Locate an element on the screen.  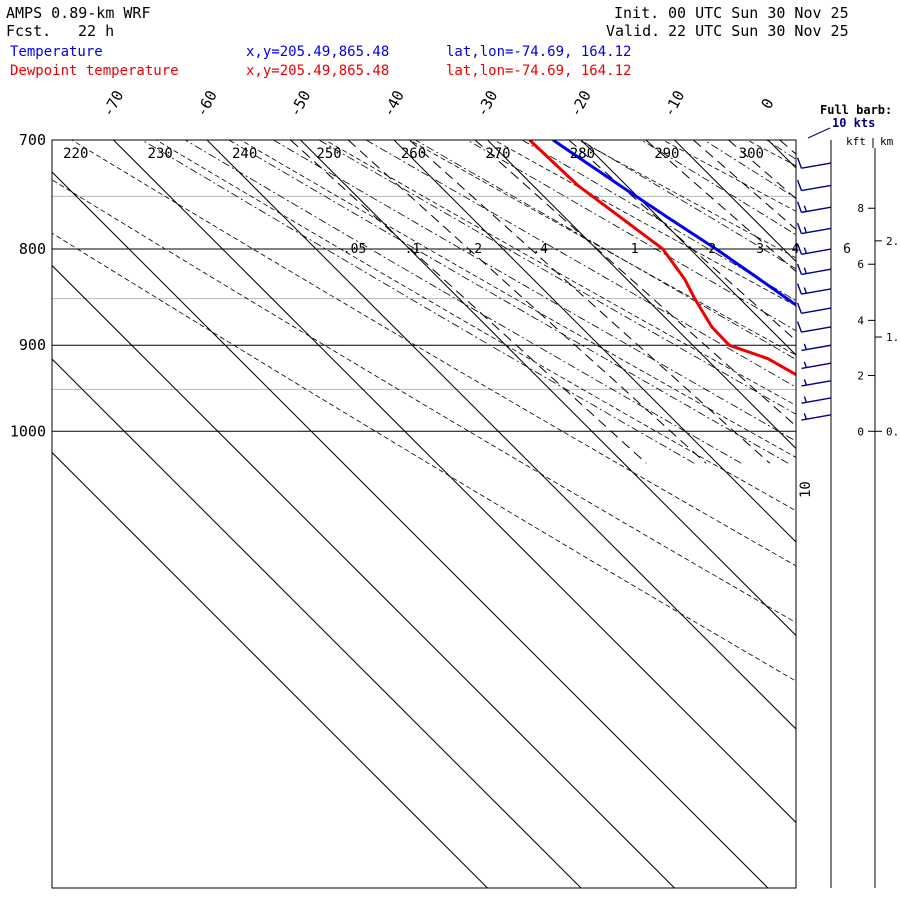
kft-tick-label: 4 is located at coordinates (860, 320).